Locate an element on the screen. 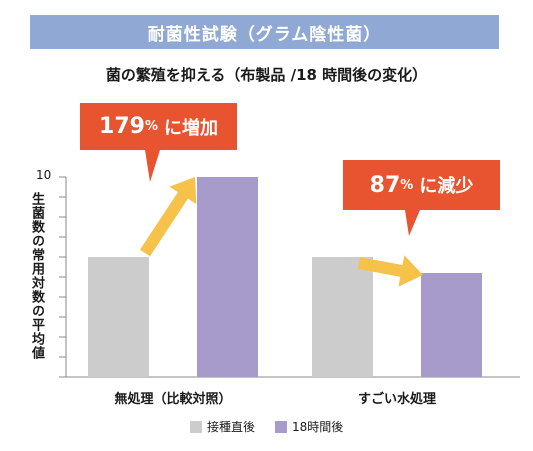  increase-callout: 179 % に増加 is located at coordinates (158, 126).